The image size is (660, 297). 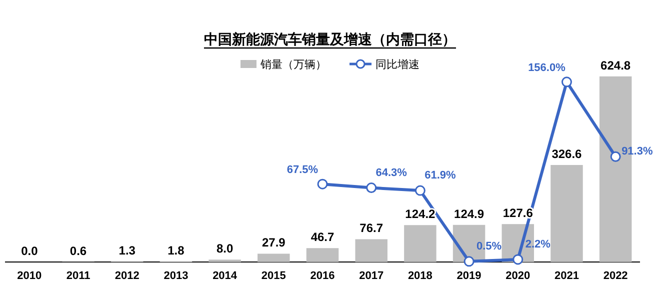 What do you see at coordinates (420, 276) in the screenshot?
I see `x-tick-label: 2018` at bounding box center [420, 276].